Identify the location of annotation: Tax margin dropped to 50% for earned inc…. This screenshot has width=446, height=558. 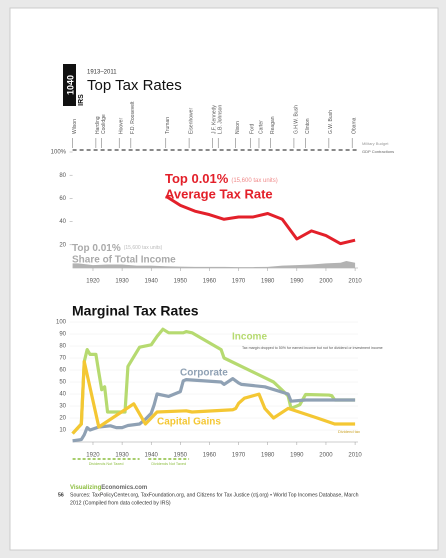
(312, 348).